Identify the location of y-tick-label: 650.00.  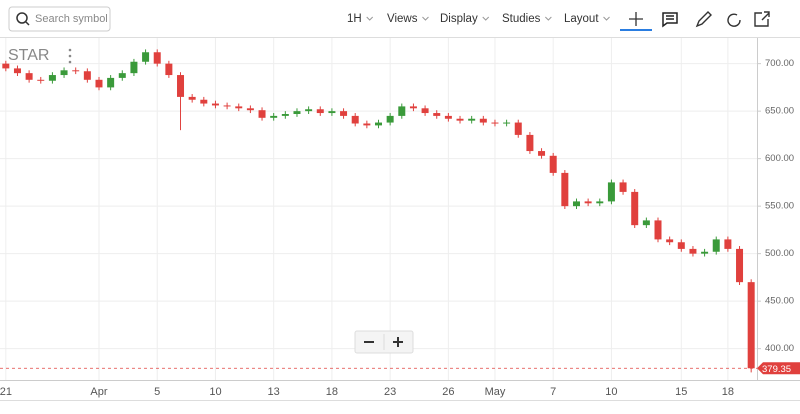
(779, 111).